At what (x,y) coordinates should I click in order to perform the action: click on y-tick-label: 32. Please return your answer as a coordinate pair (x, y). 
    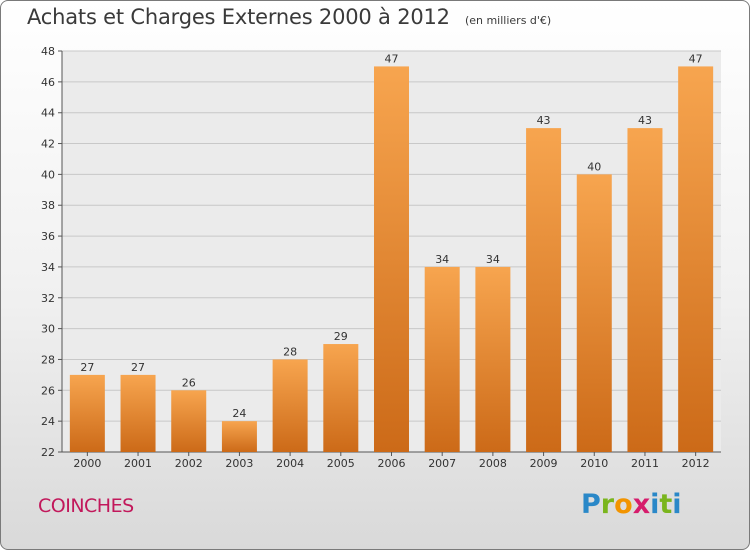
    Looking at the image, I should click on (48, 298).